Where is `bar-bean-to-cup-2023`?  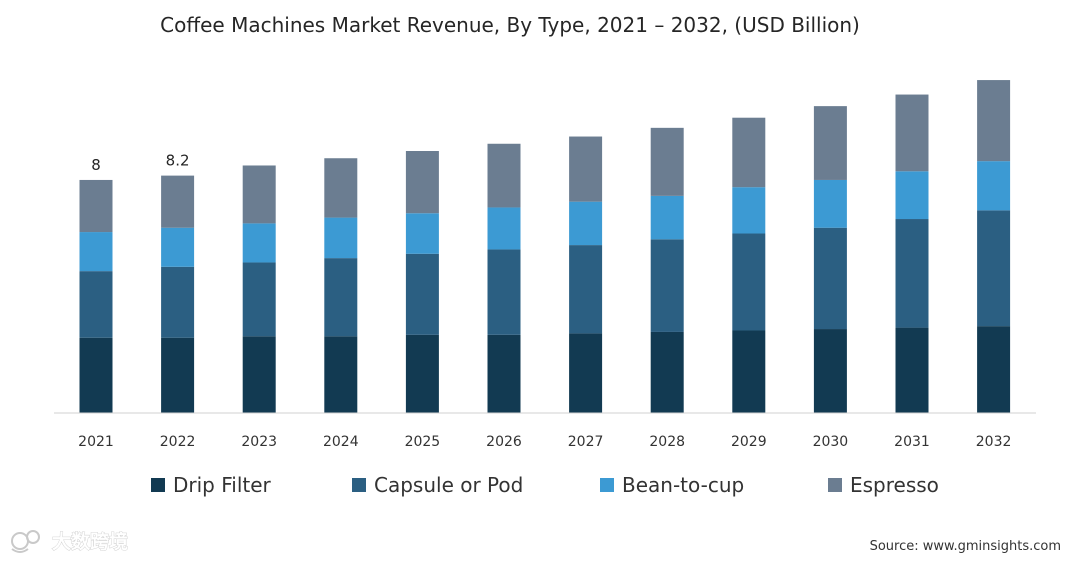
bar-bean-to-cup-2023 is located at coordinates (259, 243).